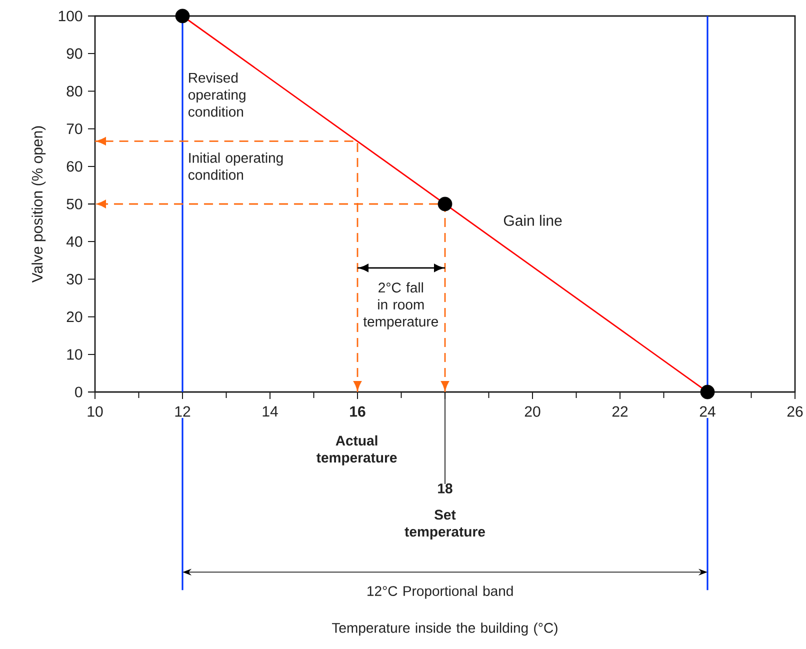 The width and height of the screenshot is (806, 649). I want to click on x-tick-label: 16, so click(358, 411).